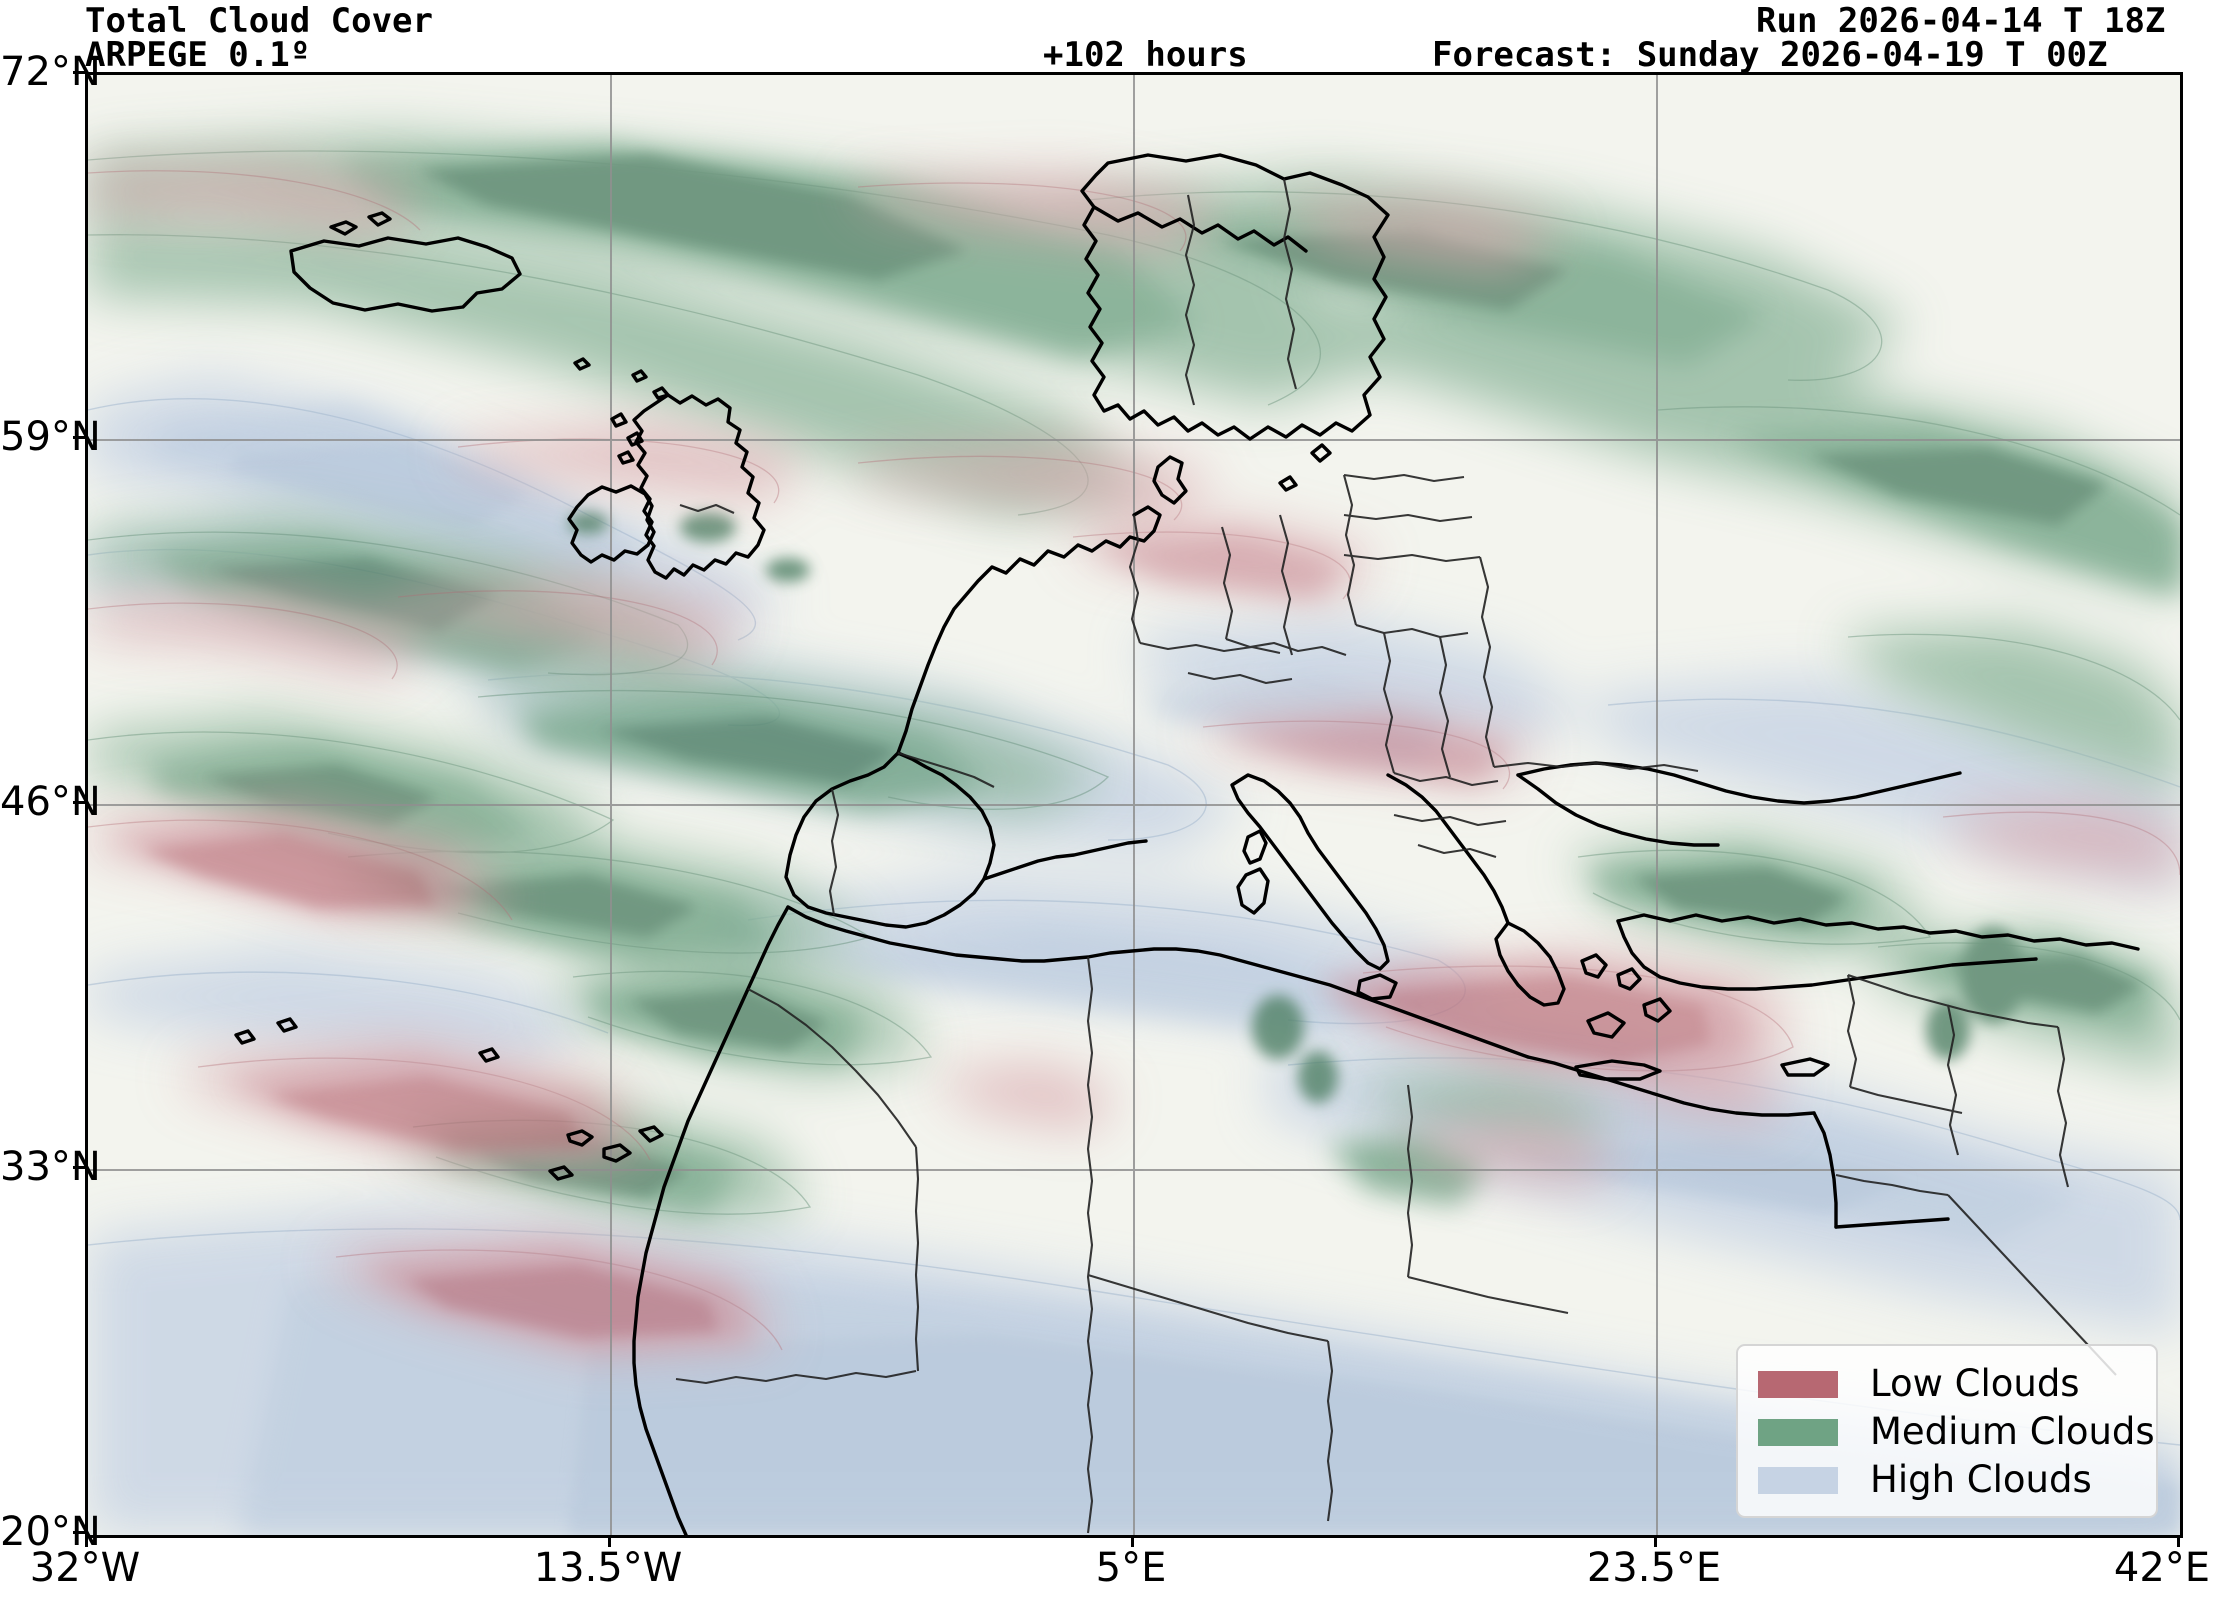  What do you see at coordinates (50, 437) in the screenshot?
I see `y-tick-label-59n: 59°N` at bounding box center [50, 437].